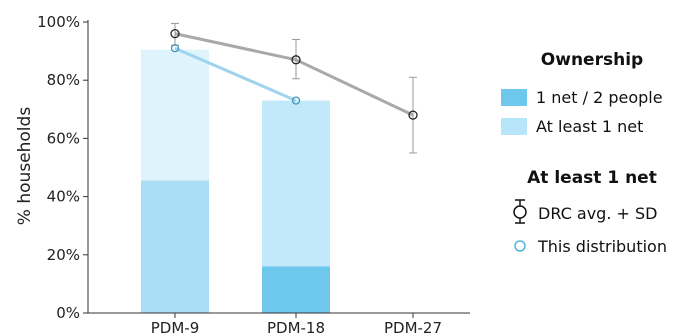  I want to click on legend-title-ownership: Ownership, so click(592, 60).